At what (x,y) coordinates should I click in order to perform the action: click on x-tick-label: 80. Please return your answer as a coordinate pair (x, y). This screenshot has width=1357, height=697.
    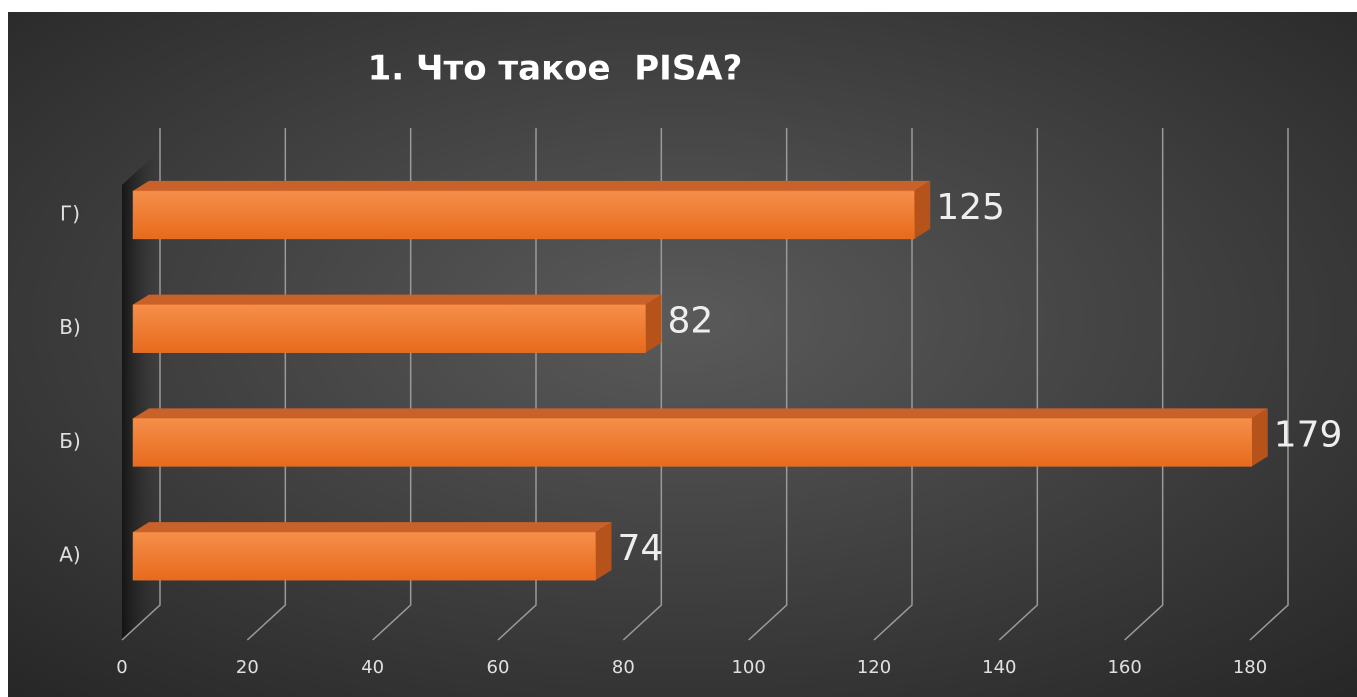
    Looking at the image, I should click on (623, 667).